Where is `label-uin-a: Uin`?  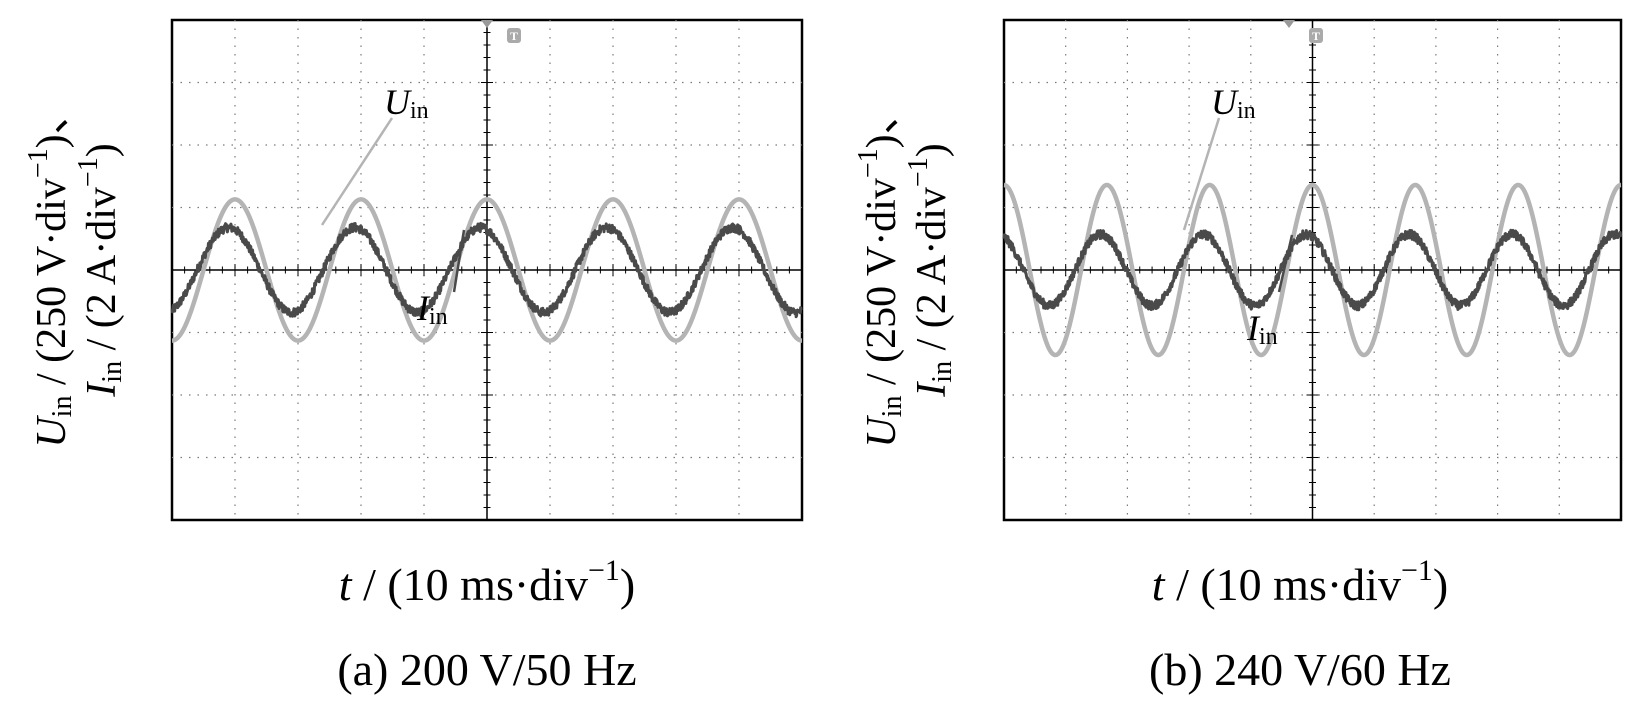 label-uin-a: Uin is located at coordinates (406, 103).